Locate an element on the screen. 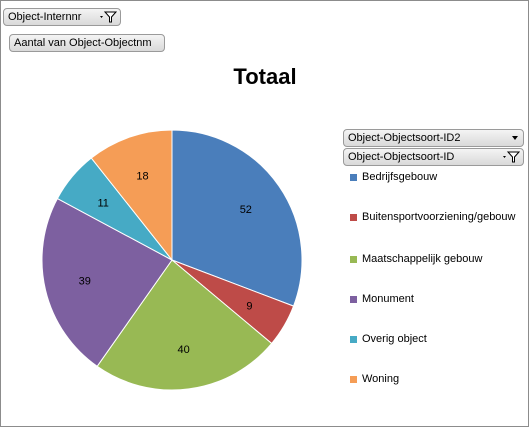 The height and width of the screenshot is (427, 529). field-button-internnr-label: Object-Internnr is located at coordinates (45, 17).